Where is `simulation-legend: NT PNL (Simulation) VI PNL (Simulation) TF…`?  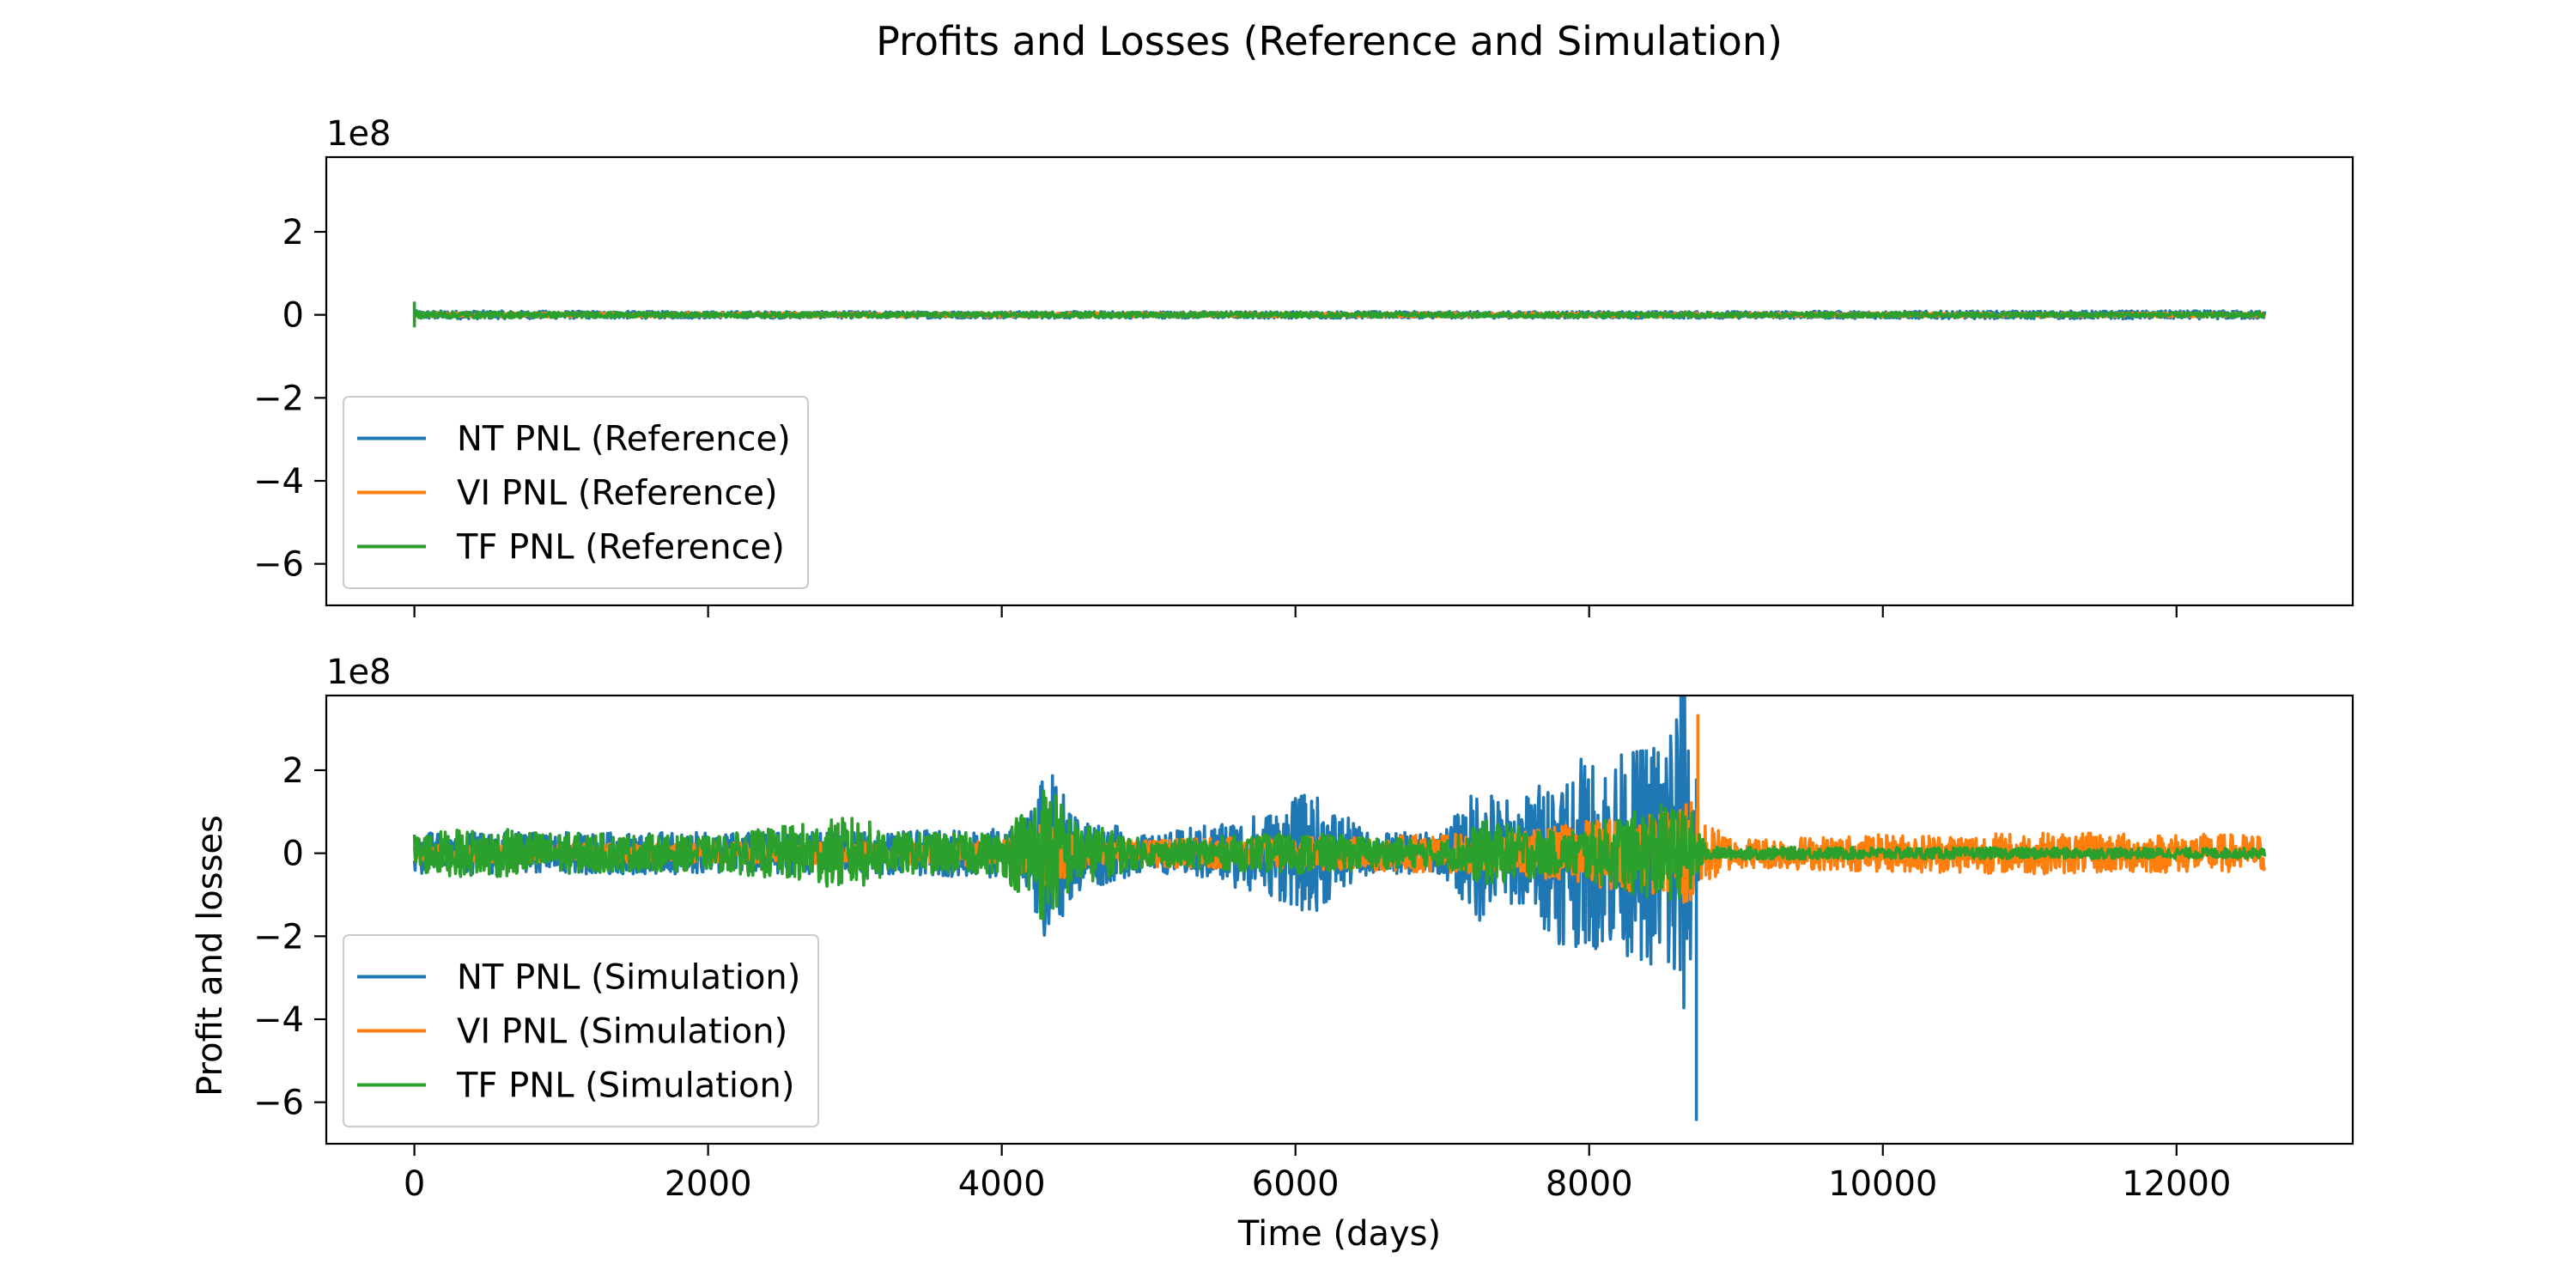
simulation-legend: NT PNL (Simulation) VI PNL (Simulation) TF… is located at coordinates (581, 1030).